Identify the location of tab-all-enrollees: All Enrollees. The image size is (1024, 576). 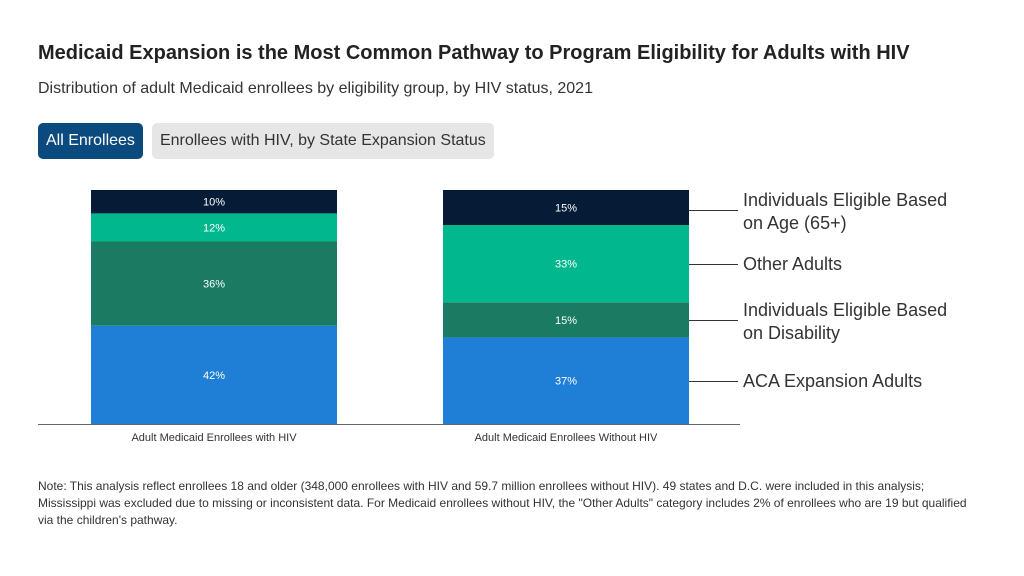
(90, 141).